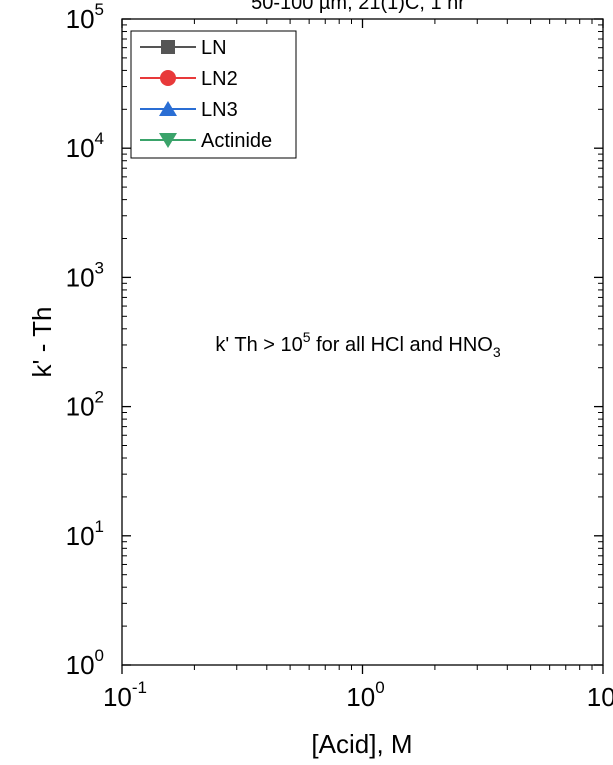  I want to click on annotation-sub: 3, so click(497, 352).